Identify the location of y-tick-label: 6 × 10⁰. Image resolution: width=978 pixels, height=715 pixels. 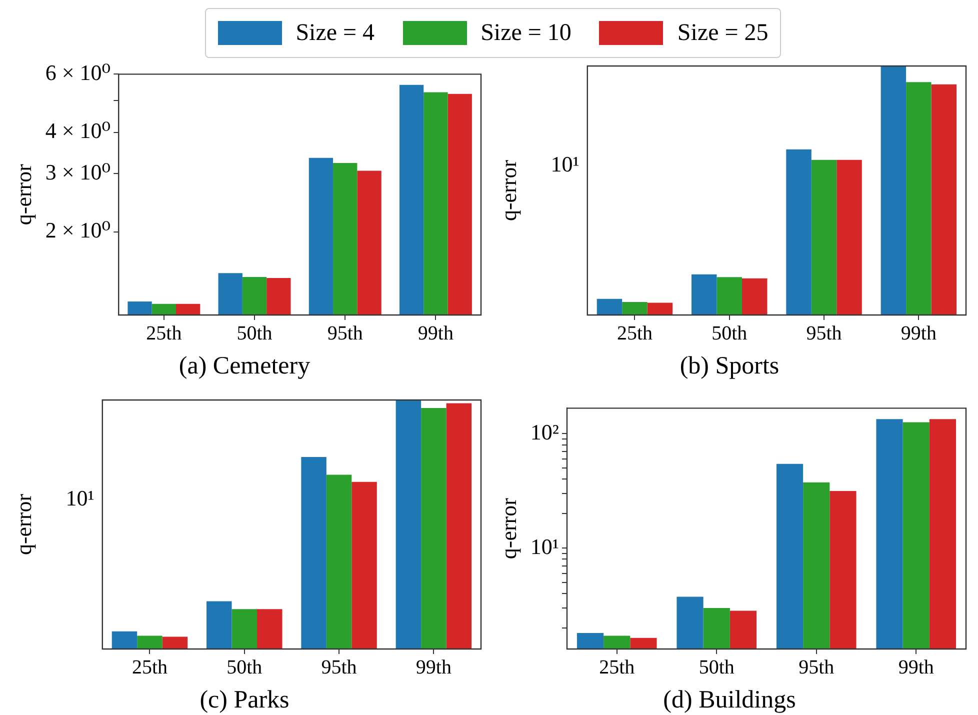
(78, 72).